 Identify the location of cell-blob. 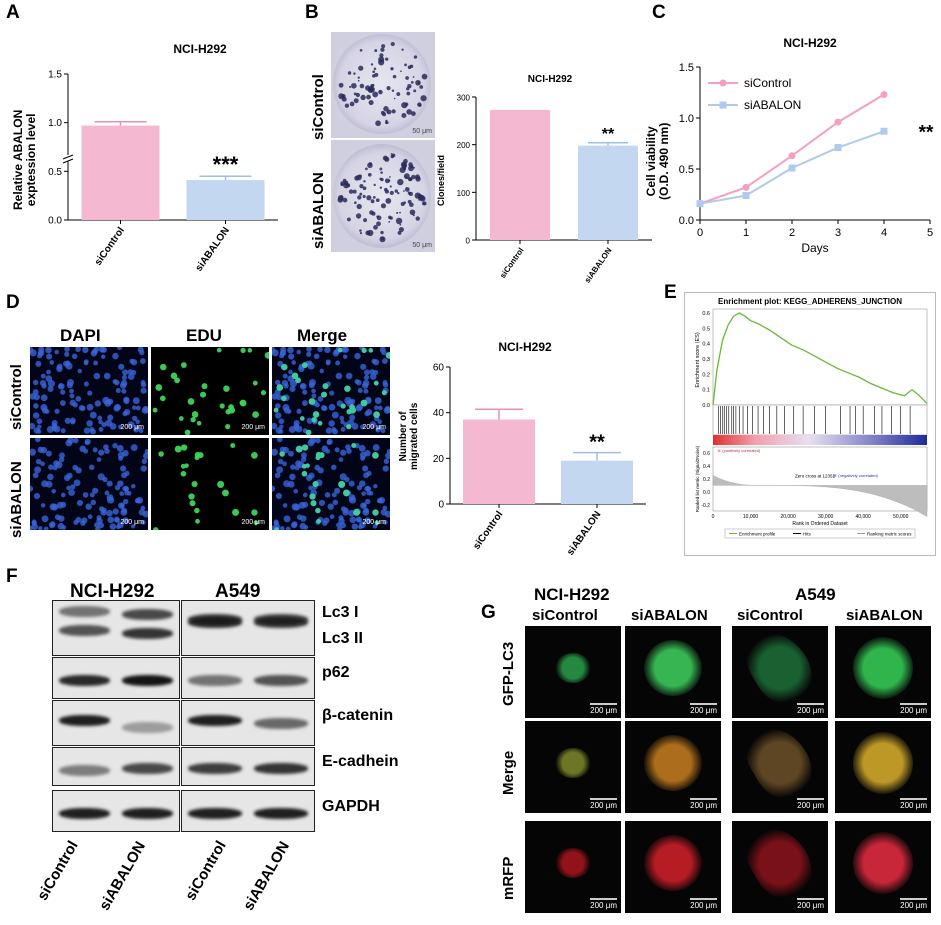
(673, 668).